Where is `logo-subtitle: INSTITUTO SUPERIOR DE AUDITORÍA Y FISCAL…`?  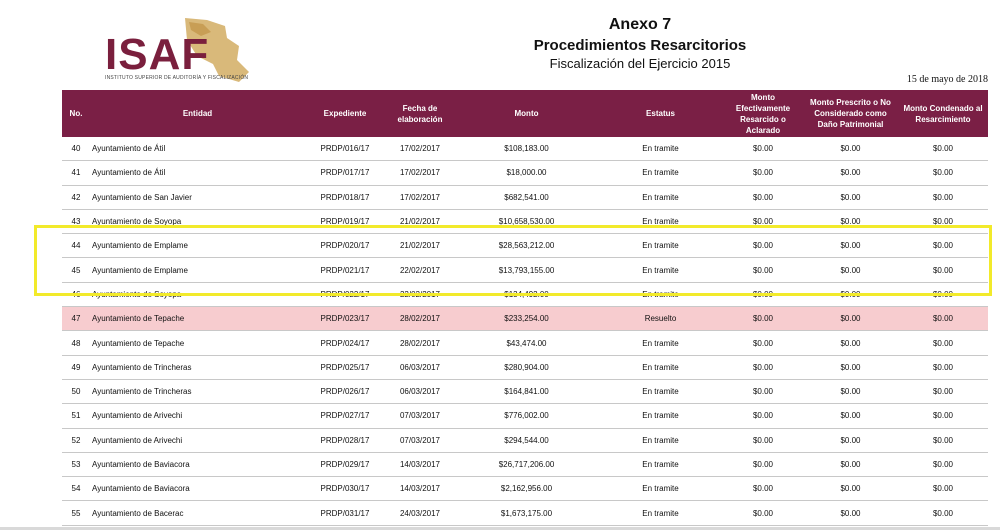 logo-subtitle: INSTITUTO SUPERIOR DE AUDITORÍA Y FISCAL… is located at coordinates (177, 78).